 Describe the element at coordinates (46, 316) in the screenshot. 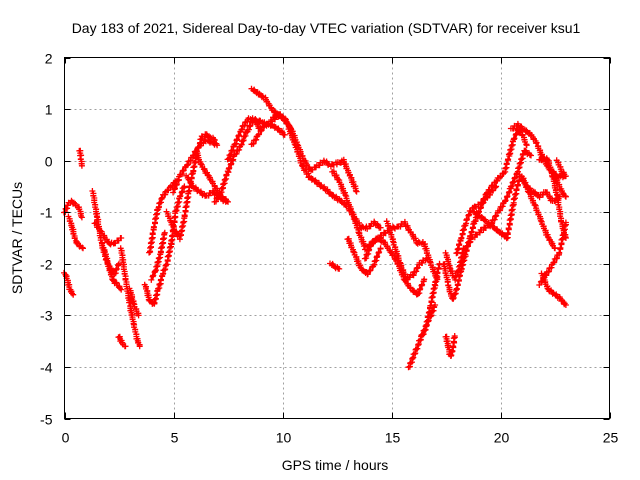

I see `y-tick-label: -3` at that location.